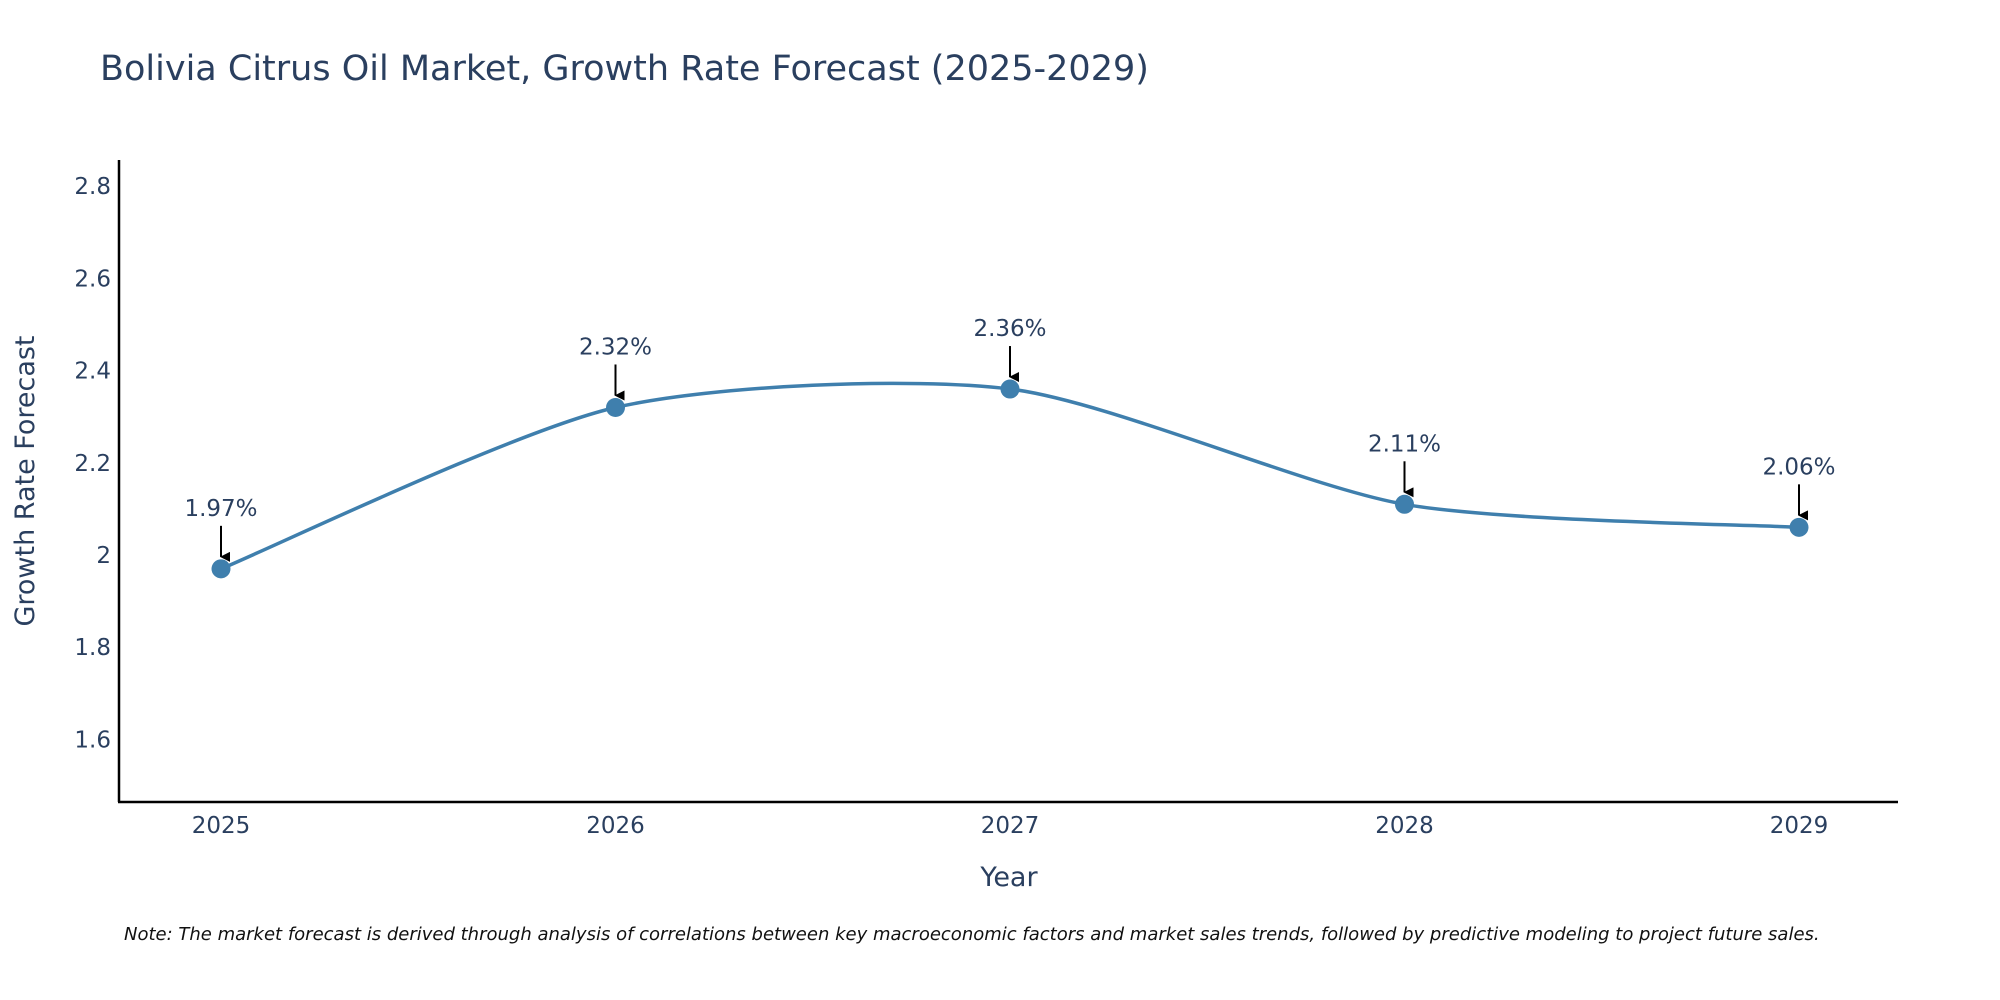 Image resolution: width=2000 pixels, height=1000 pixels. Describe the element at coordinates (92, 648) in the screenshot. I see `y-tick-label: 1.8` at that location.